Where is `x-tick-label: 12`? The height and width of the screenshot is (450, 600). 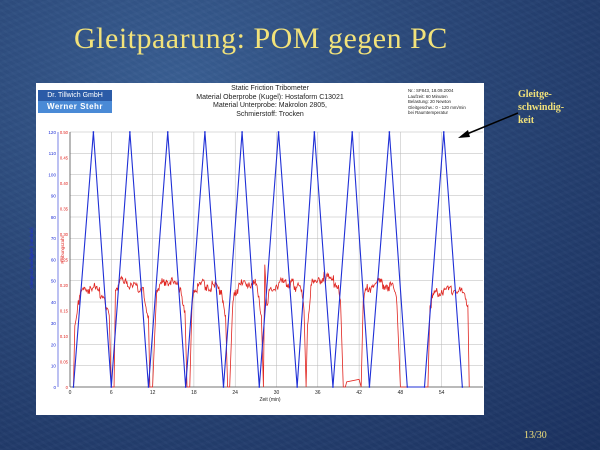
x-tick-label: 12 is located at coordinates (153, 393).